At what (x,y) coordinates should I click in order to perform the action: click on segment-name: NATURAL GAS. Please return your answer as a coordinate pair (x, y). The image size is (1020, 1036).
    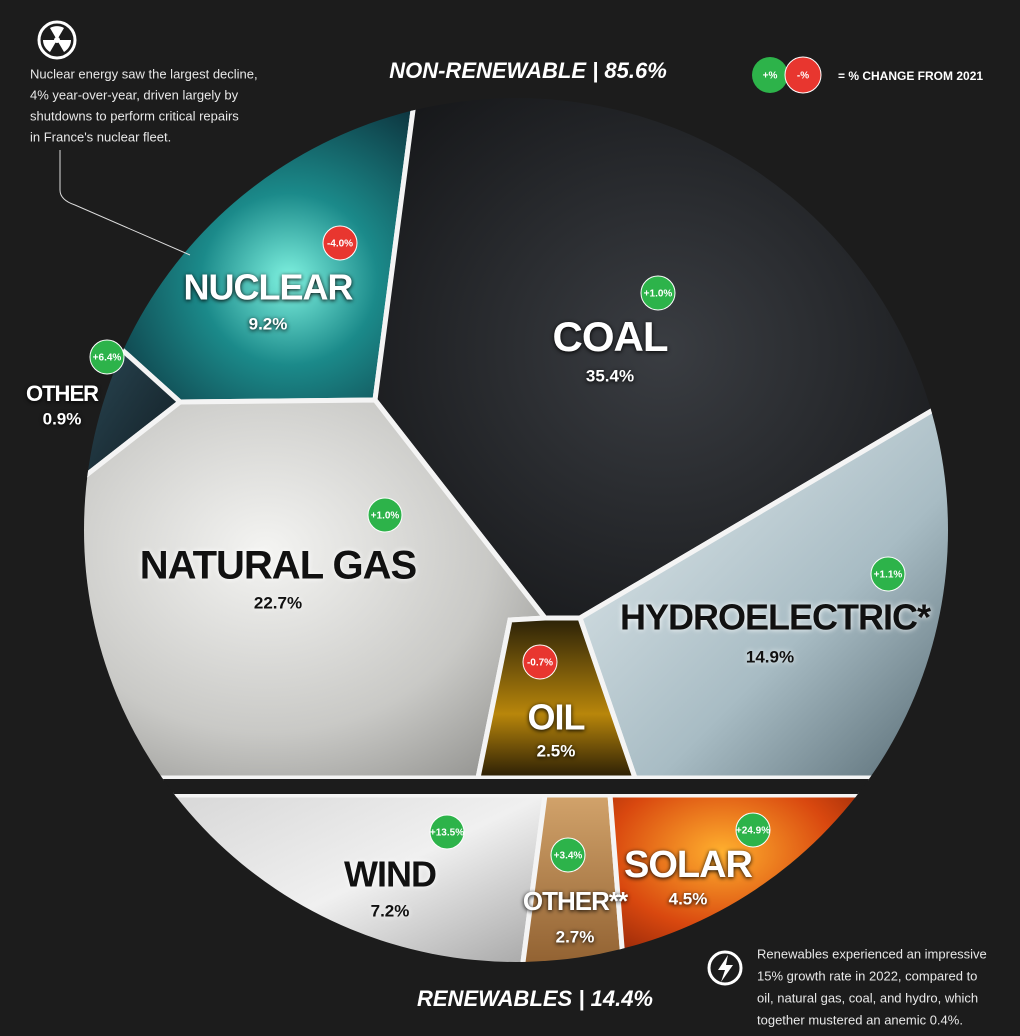
    Looking at the image, I should click on (278, 566).